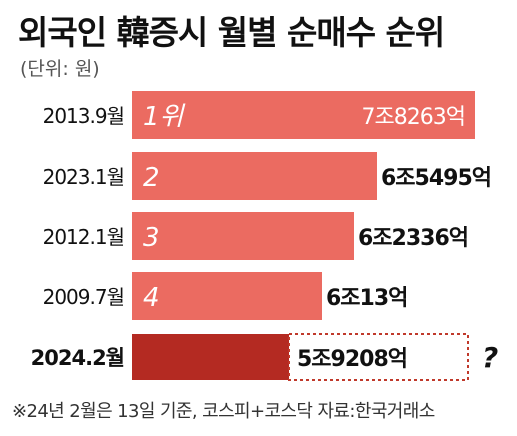 This screenshot has height=436, width=517. What do you see at coordinates (164, 117) in the screenshot?
I see `rank-label: 1위` at bounding box center [164, 117].